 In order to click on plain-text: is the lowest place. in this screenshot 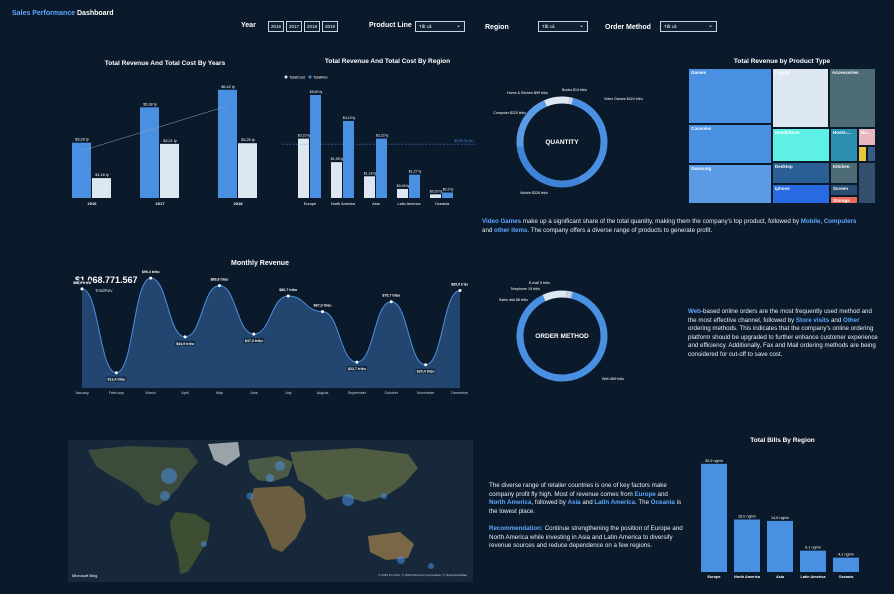, I will do `click(585, 507)`.